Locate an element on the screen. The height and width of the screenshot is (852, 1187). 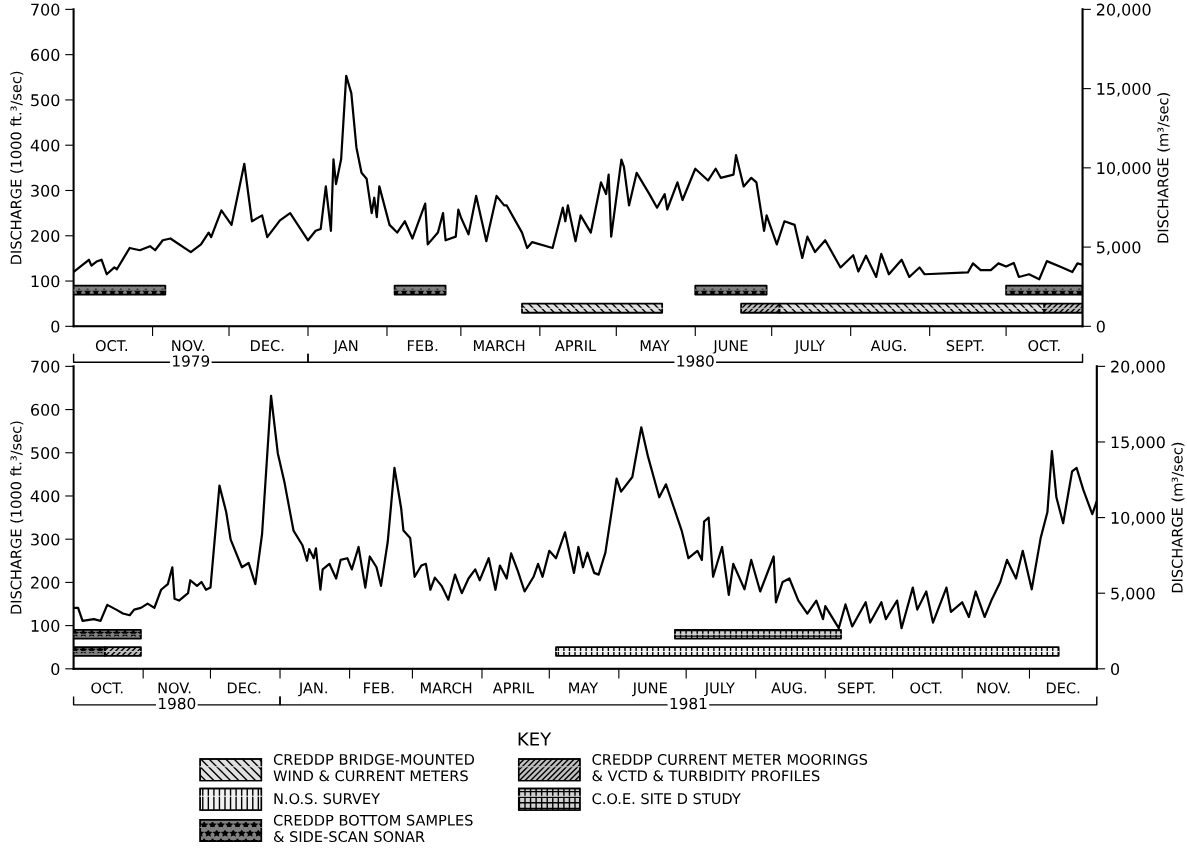
legend-label: CREDDP CURRENT METER MOORINGS & VCTD & TURBIDITY PROFILES is located at coordinates (730, 767).